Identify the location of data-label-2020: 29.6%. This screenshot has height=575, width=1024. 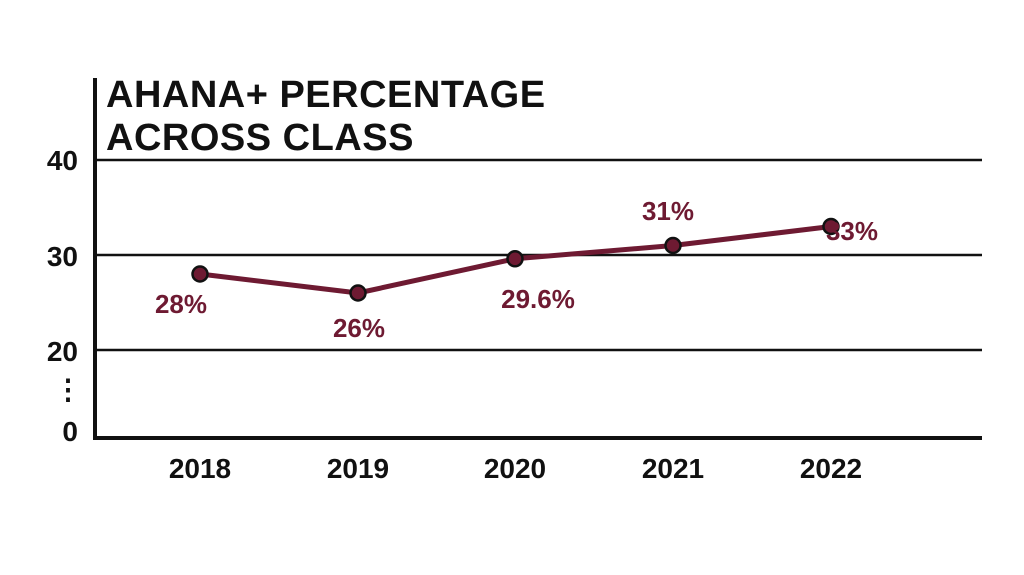
(538, 299).